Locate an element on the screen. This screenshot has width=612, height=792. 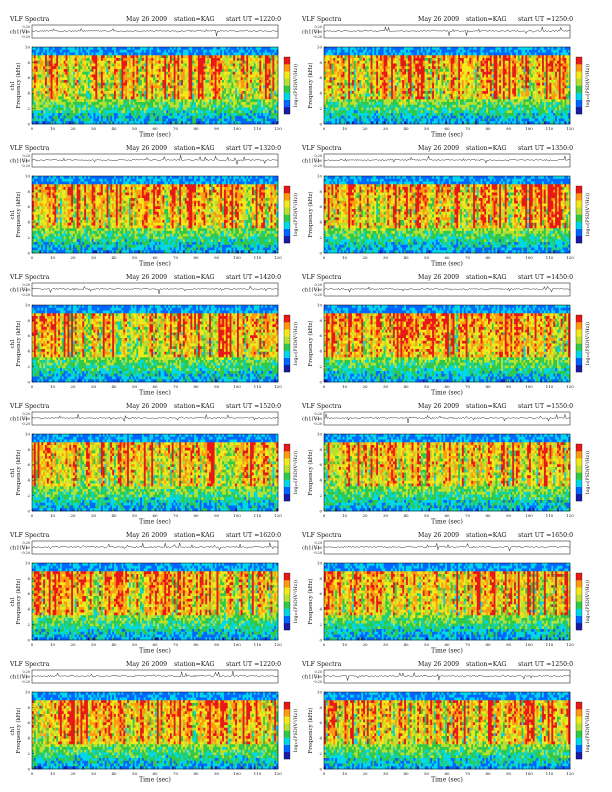
y-axis-label-group: Frequency (kHz)ch1 is located at coordinates (16, 86).